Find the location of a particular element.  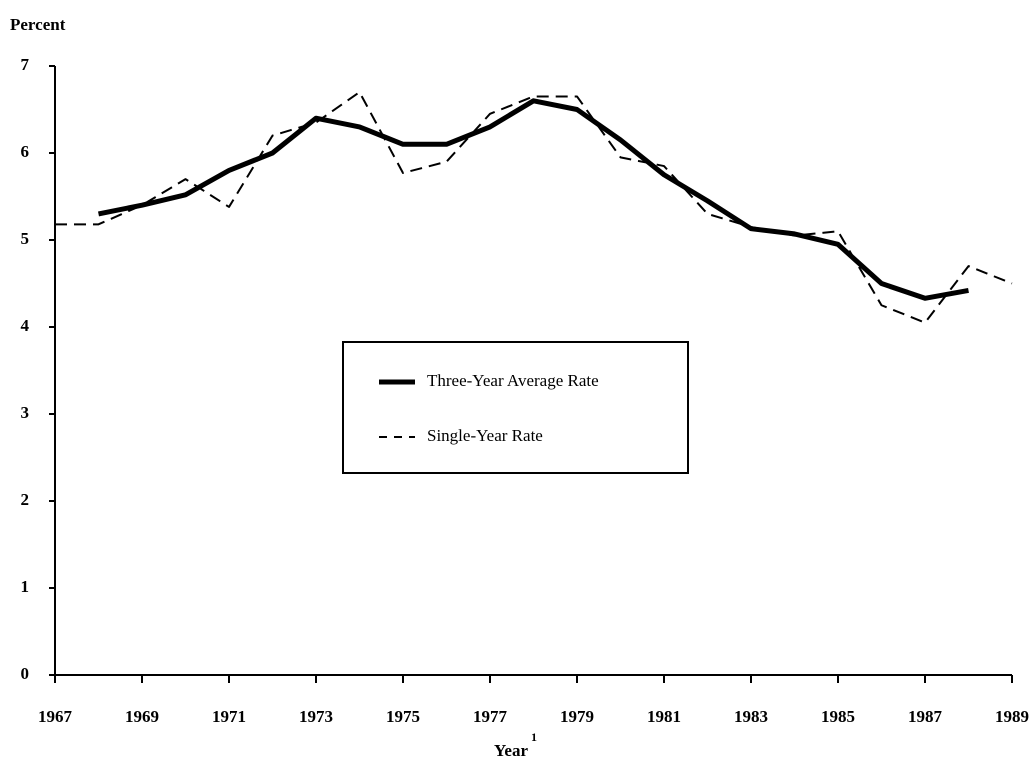

x-tick-label: 1989 is located at coordinates (1012, 716).